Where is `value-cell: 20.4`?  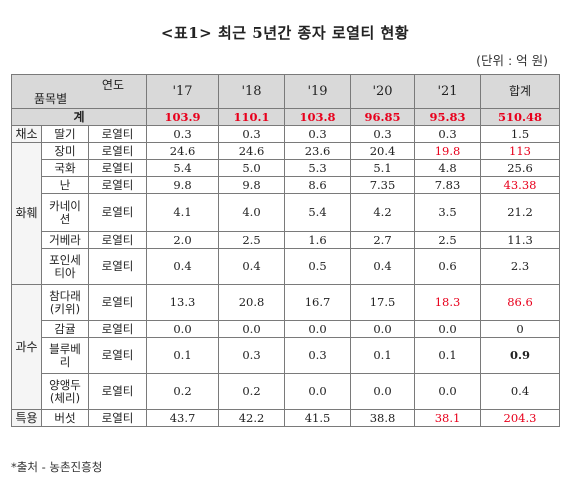
value-cell: 20.4 is located at coordinates (383, 151).